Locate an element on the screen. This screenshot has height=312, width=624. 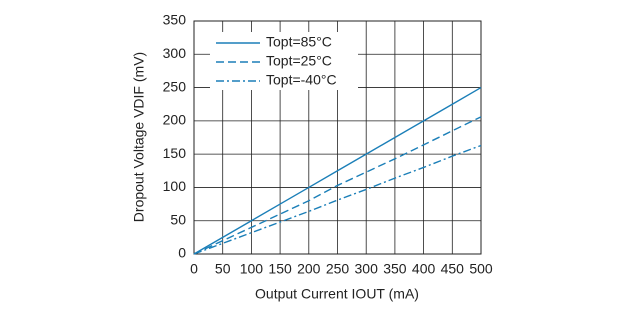
y-tick-label: 250 is located at coordinates (175, 86).